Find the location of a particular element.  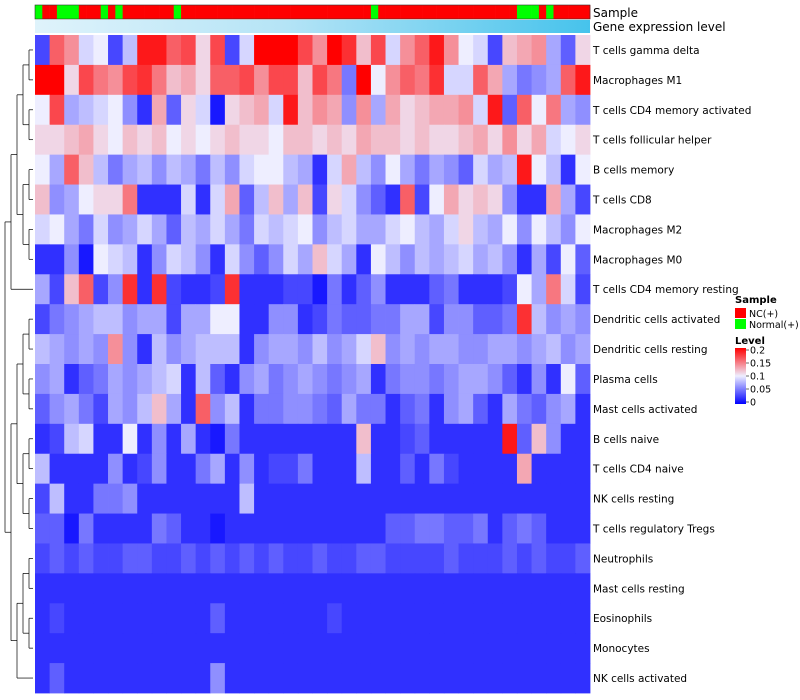

row-label: T cells regulatory Tregs is located at coordinates (653, 530).